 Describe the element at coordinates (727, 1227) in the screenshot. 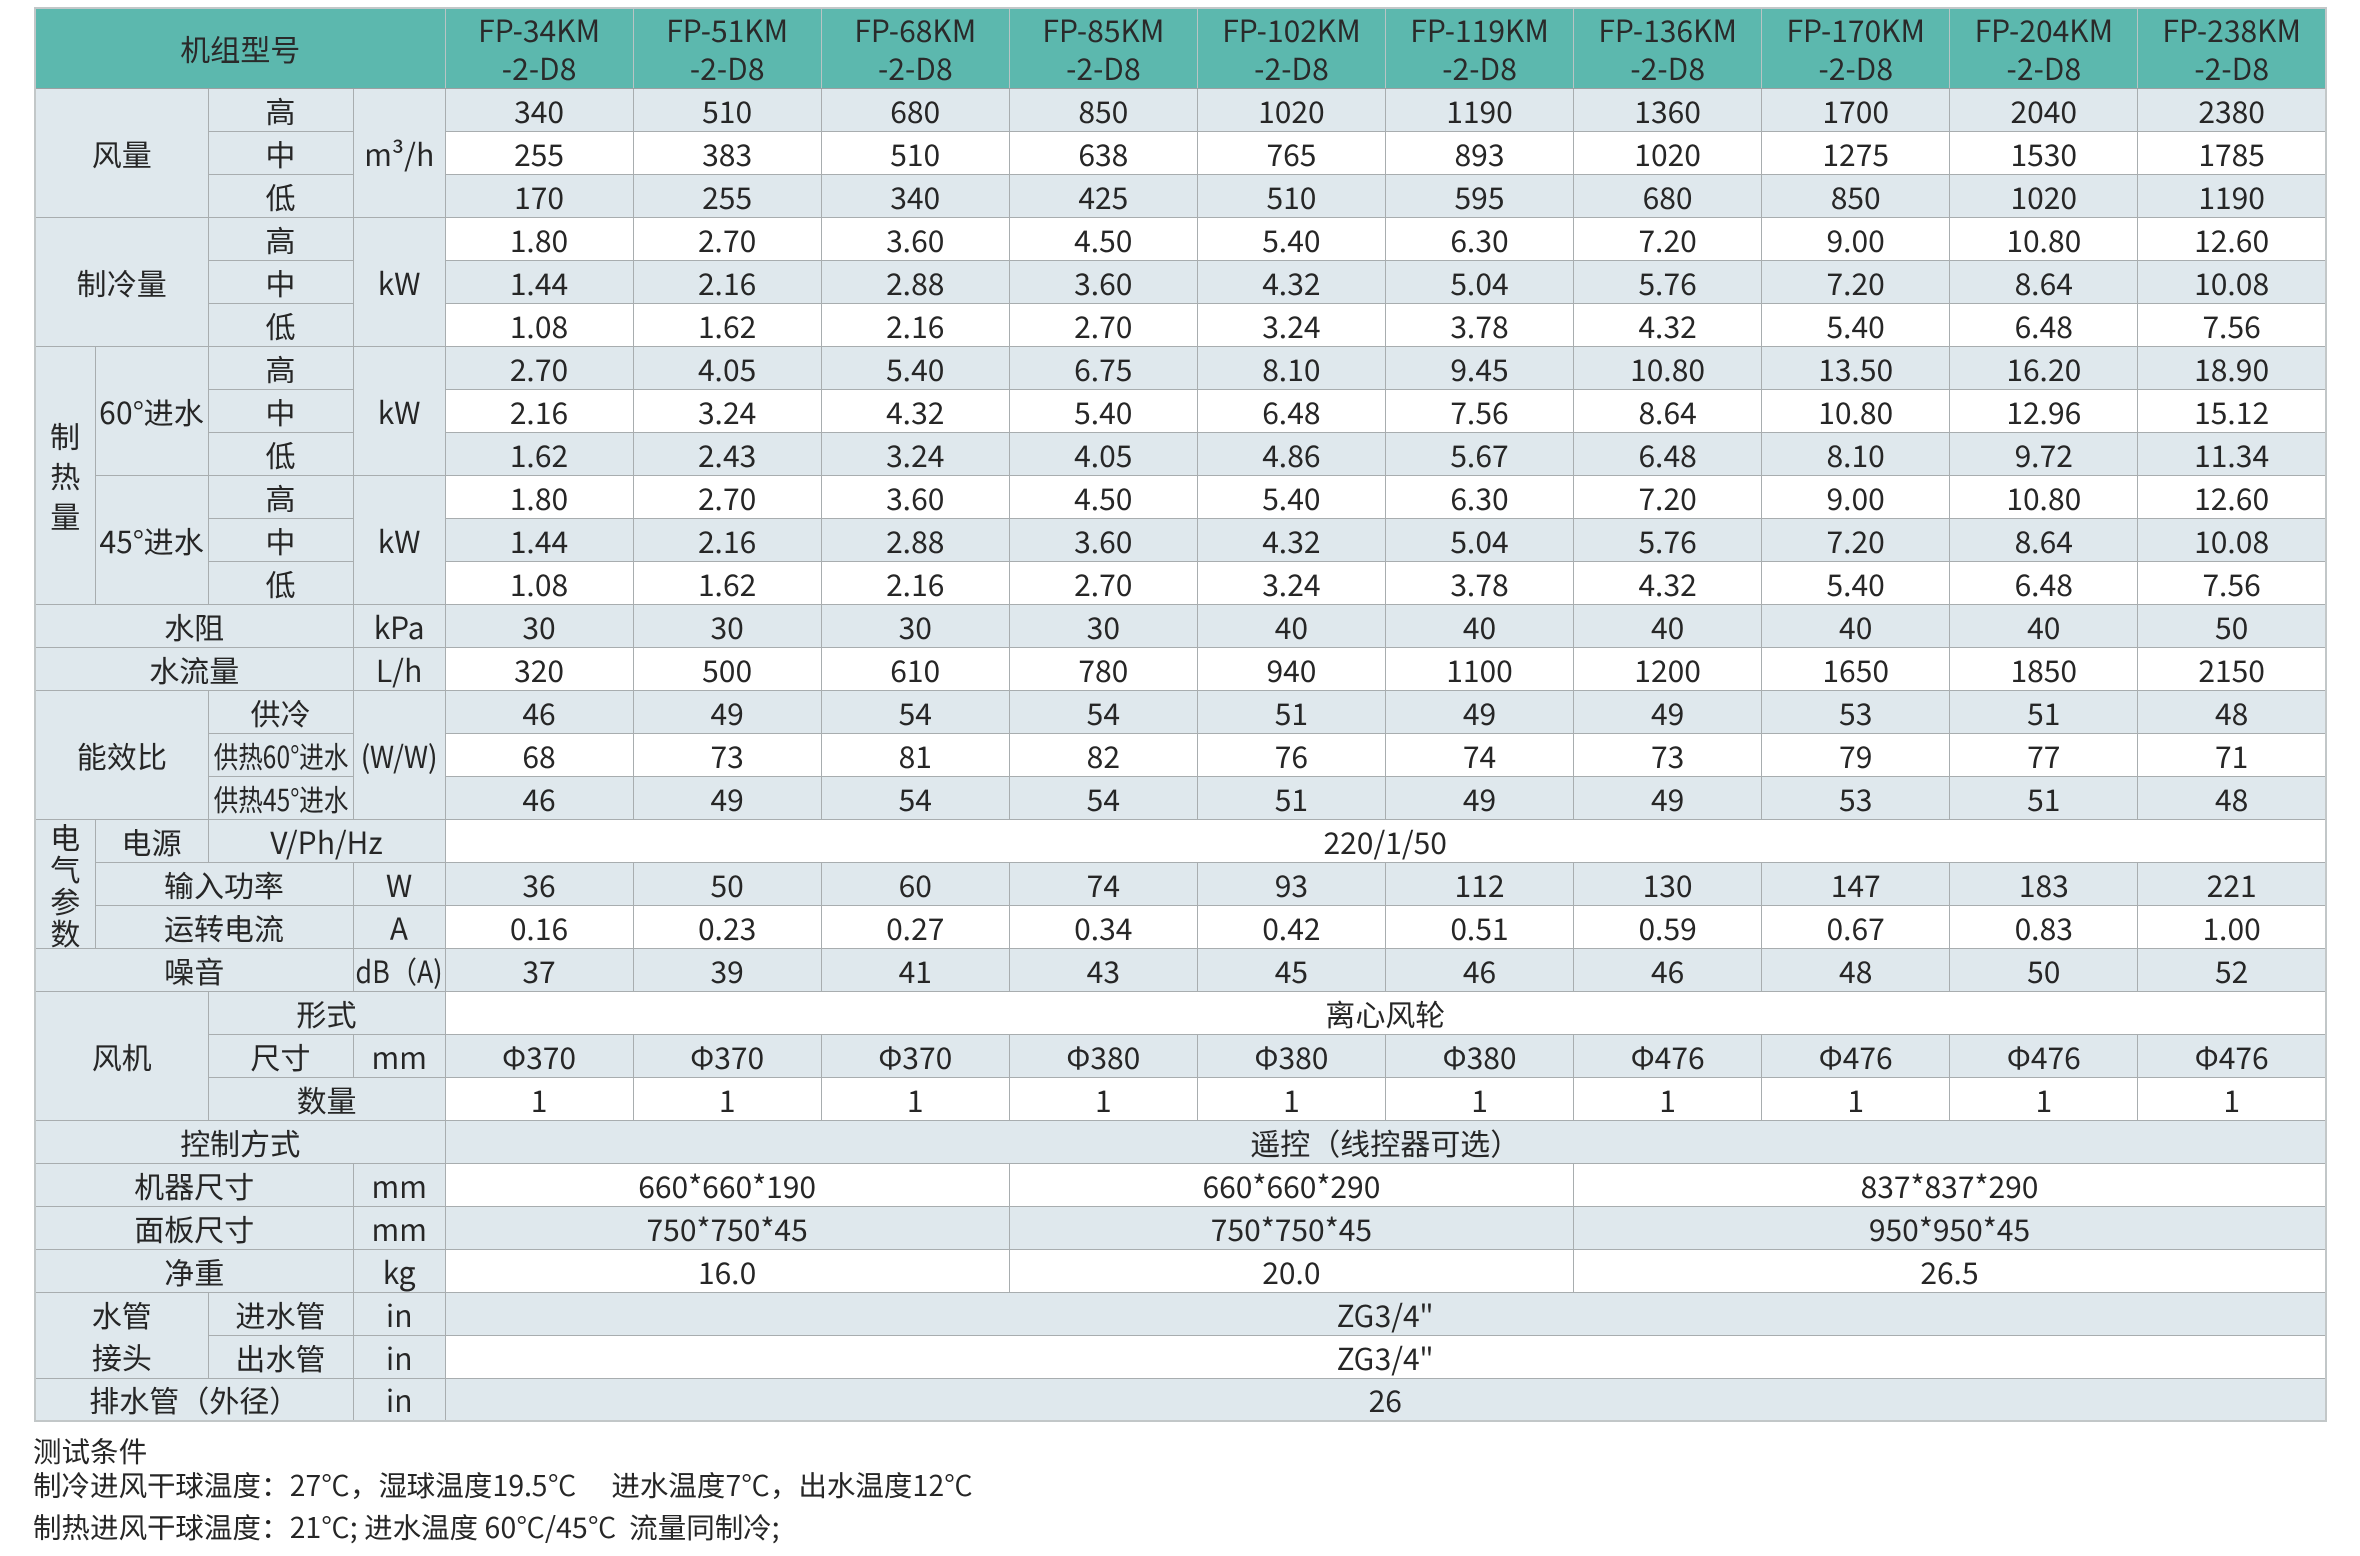

I see `value-panel-size-1: 750*750*45` at that location.